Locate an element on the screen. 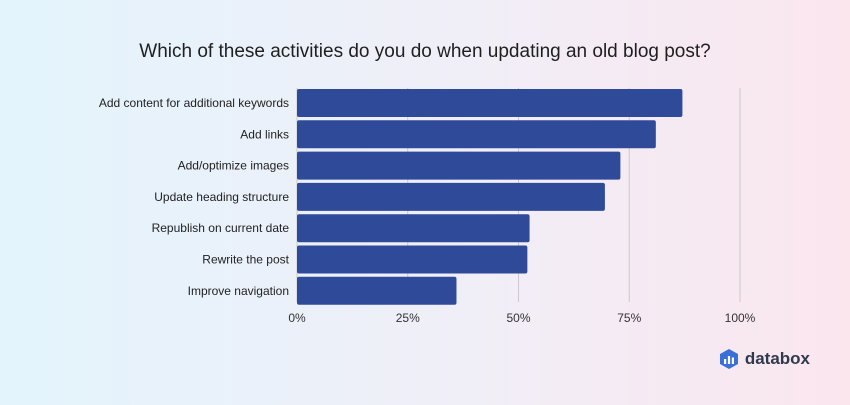 This screenshot has height=405, width=850. x-tick-label: 25% is located at coordinates (408, 318).